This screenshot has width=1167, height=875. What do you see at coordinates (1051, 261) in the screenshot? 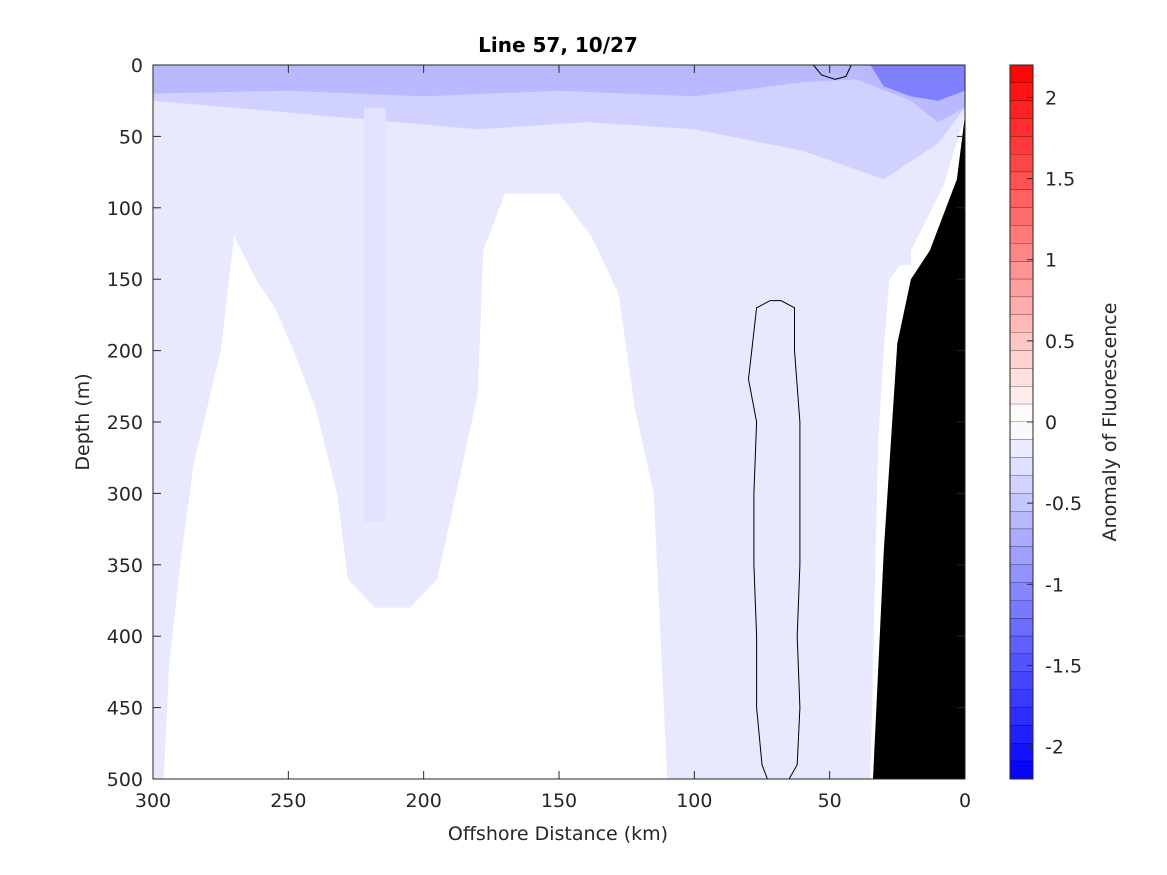
I see `colorbar-tick-label: 1` at bounding box center [1051, 261].